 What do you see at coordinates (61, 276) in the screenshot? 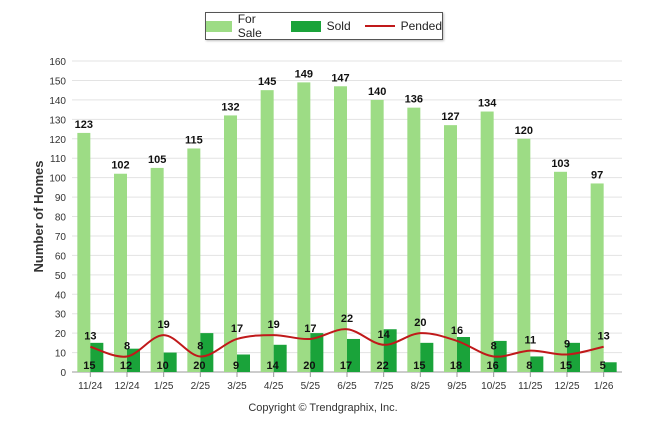
I see `y-tick-label: 50` at bounding box center [61, 276].